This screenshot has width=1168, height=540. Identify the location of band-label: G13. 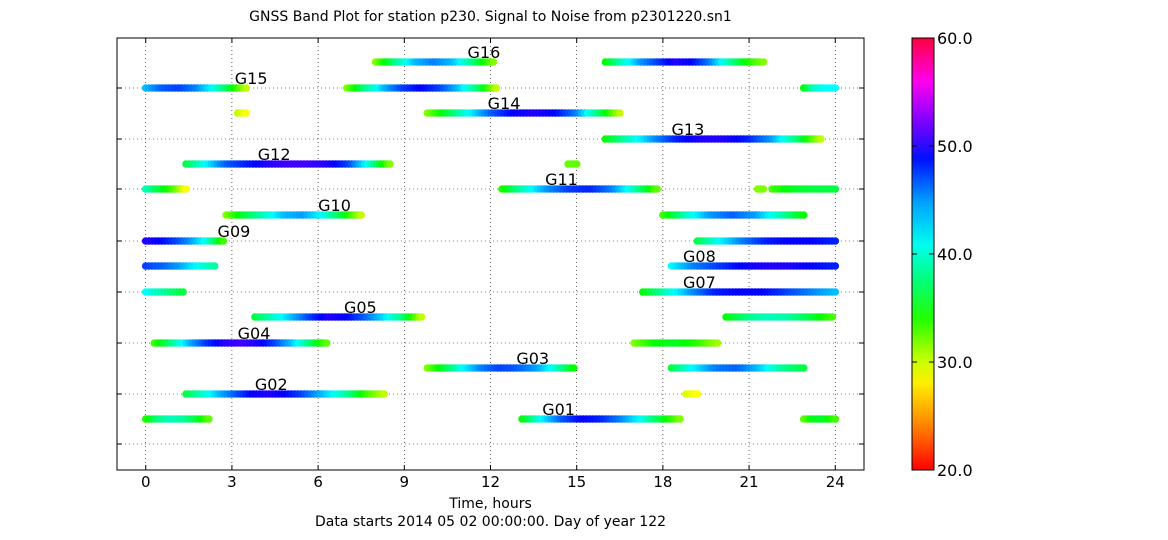
(688, 129).